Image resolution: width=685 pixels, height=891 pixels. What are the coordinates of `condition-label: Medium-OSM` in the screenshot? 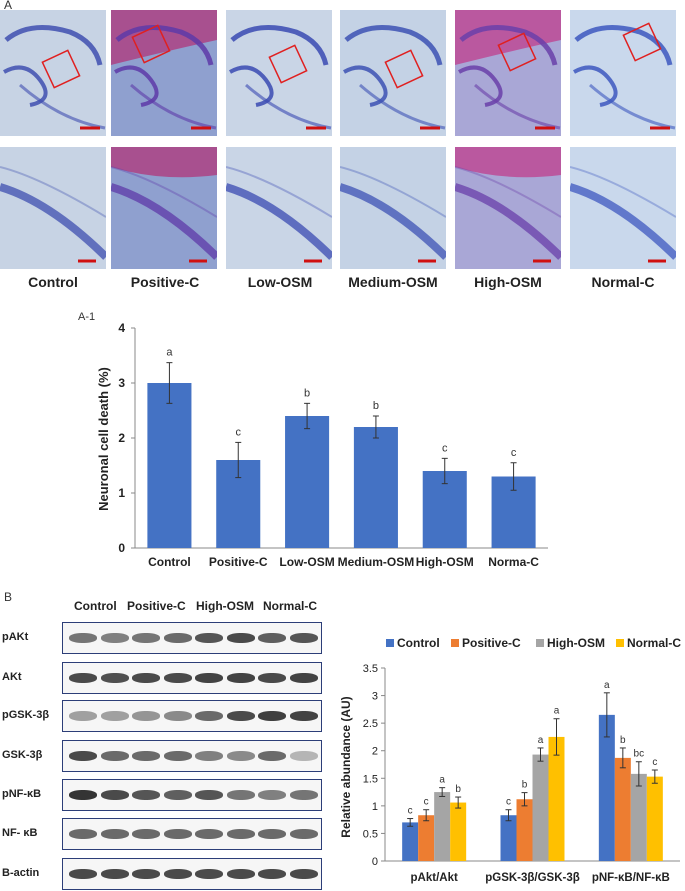 It's located at (393, 282).